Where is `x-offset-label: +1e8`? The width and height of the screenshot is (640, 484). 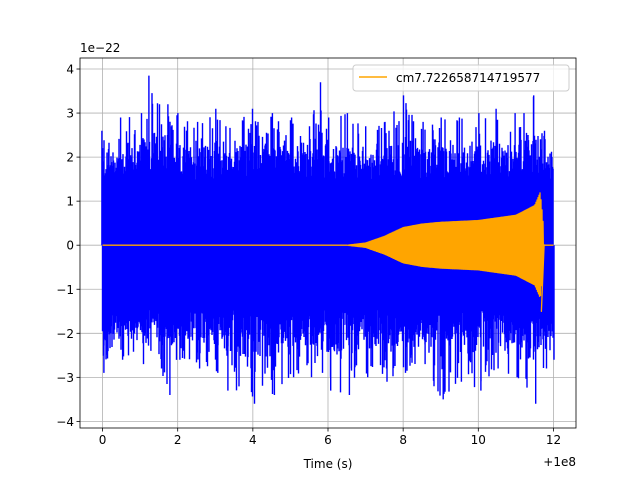 x-offset-label: +1e8 is located at coordinates (559, 462).